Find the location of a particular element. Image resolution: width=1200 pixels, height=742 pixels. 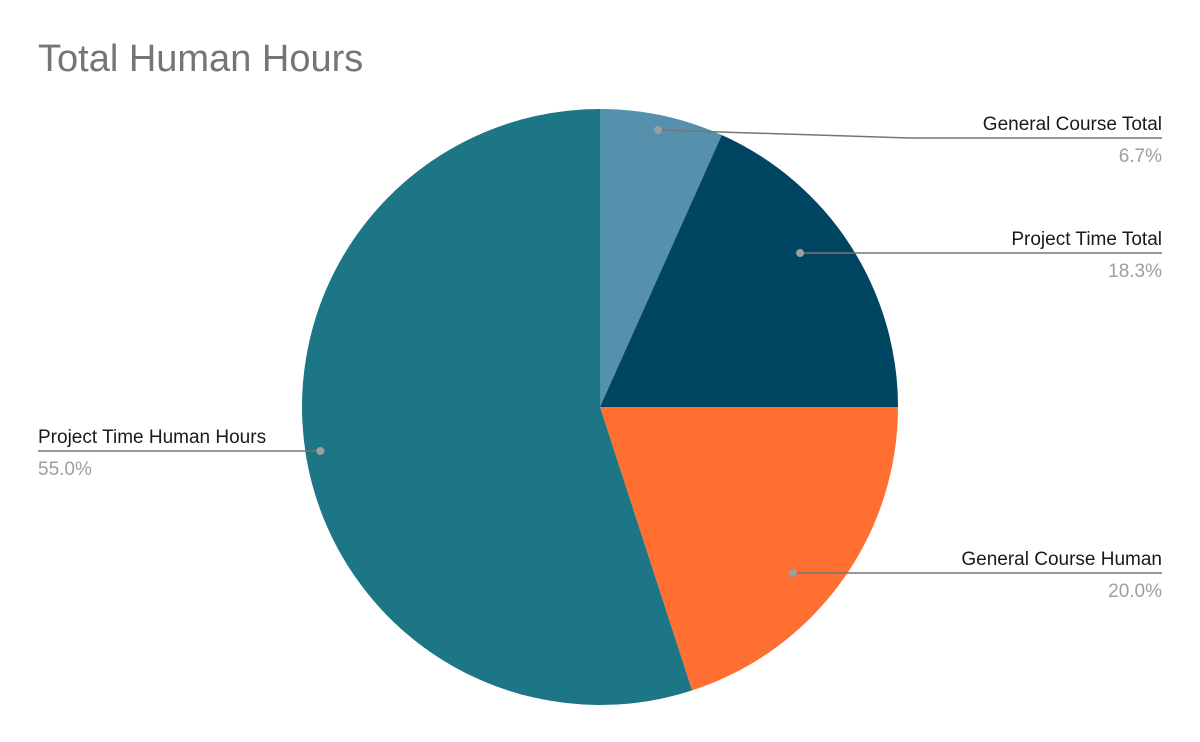

slice-percent-label: 18.3% is located at coordinates (1135, 271).